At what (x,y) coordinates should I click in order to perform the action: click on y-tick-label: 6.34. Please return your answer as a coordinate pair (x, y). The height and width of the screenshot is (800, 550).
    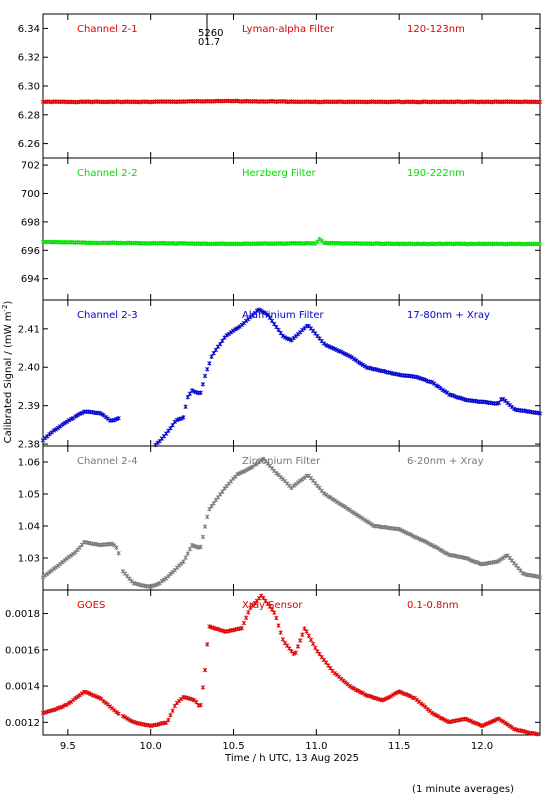
    Looking at the image, I should click on (29, 29).